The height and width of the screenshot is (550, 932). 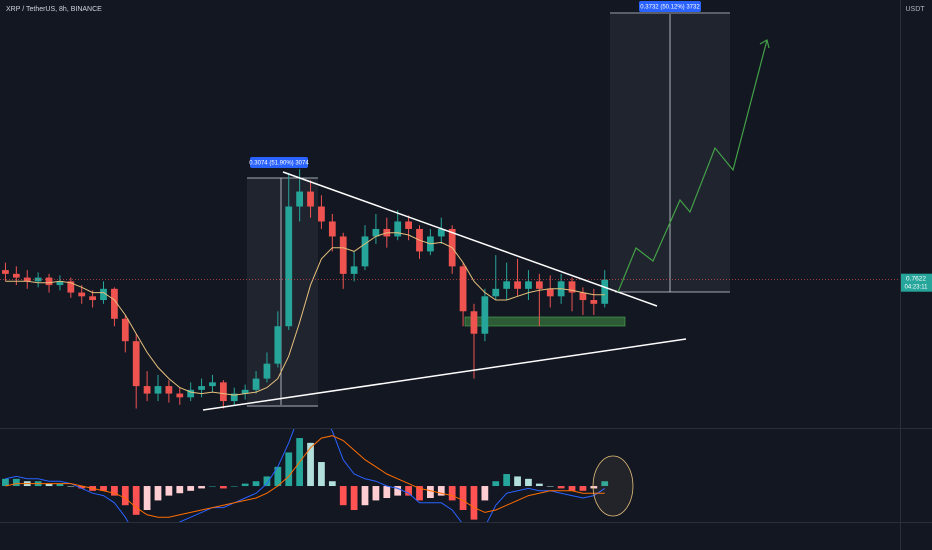 I want to click on measure-box, so click(x=282, y=292).